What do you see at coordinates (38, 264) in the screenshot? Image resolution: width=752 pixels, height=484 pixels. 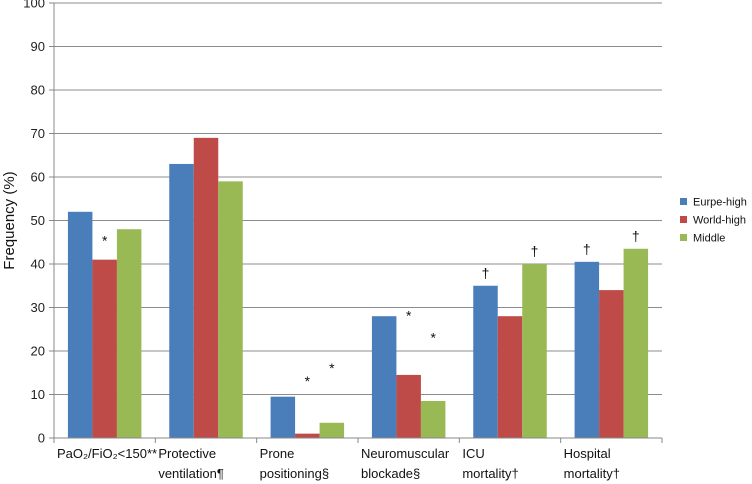 I see `y-tick-label: 40` at bounding box center [38, 264].